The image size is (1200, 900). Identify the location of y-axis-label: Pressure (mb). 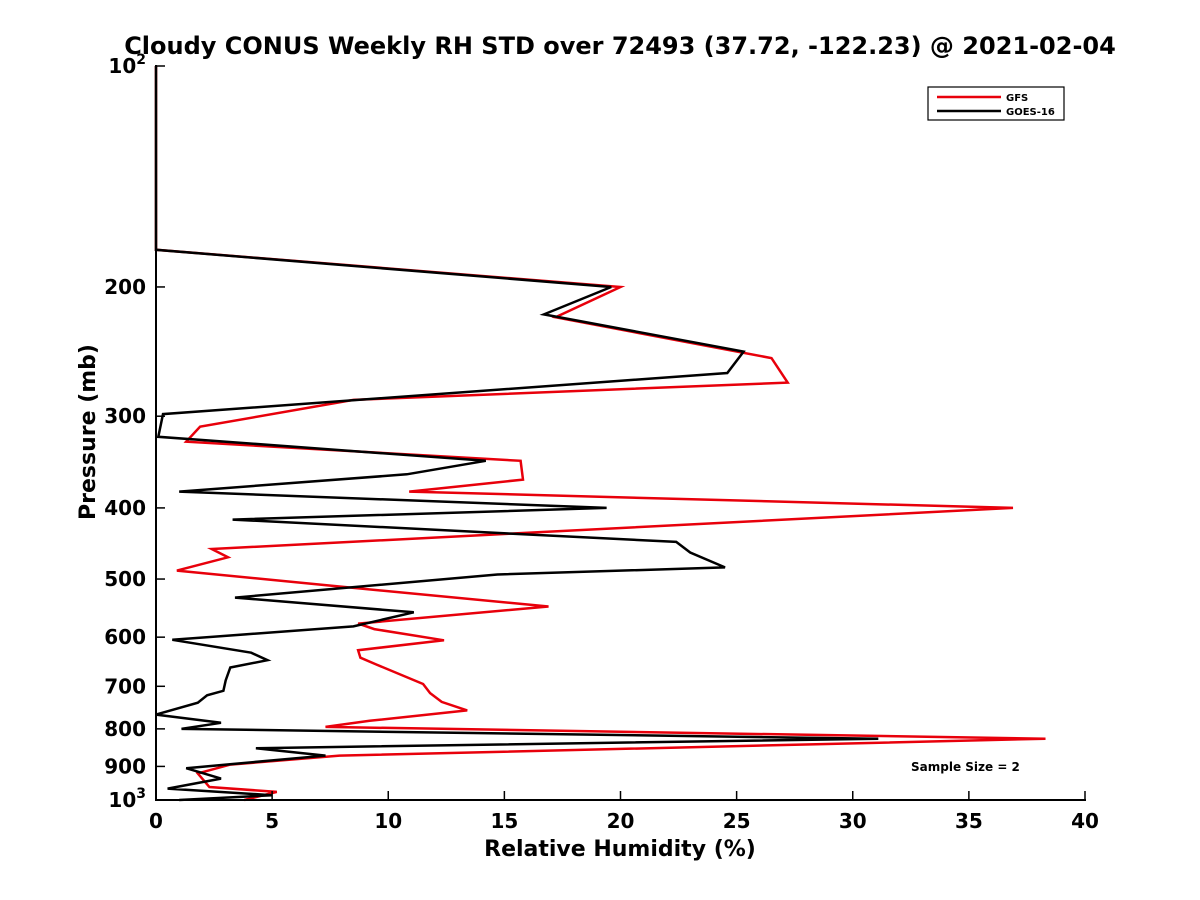
(88, 432).